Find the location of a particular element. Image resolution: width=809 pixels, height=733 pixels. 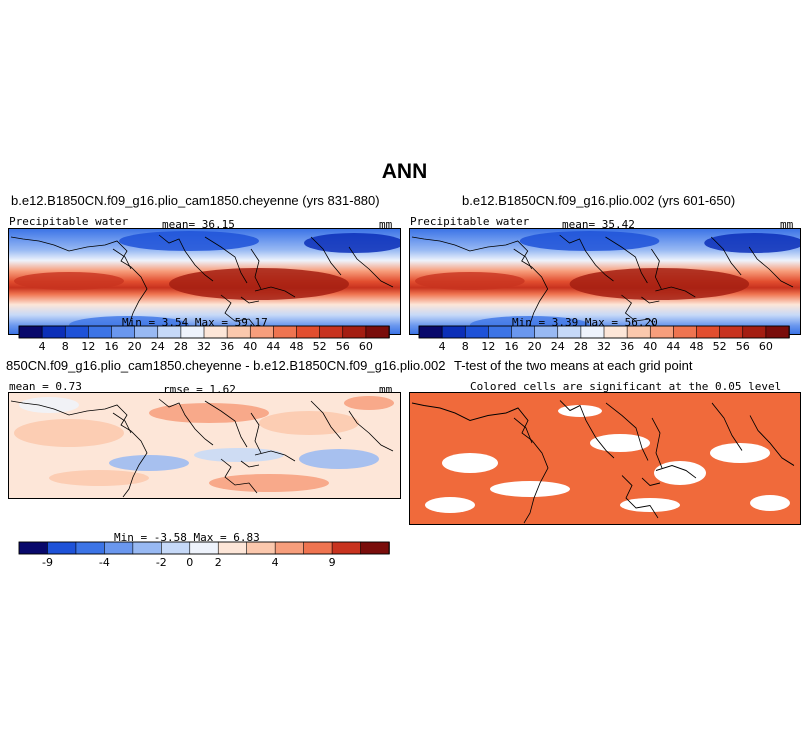

colorbar-tick-label: 28 is located at coordinates (581, 346).